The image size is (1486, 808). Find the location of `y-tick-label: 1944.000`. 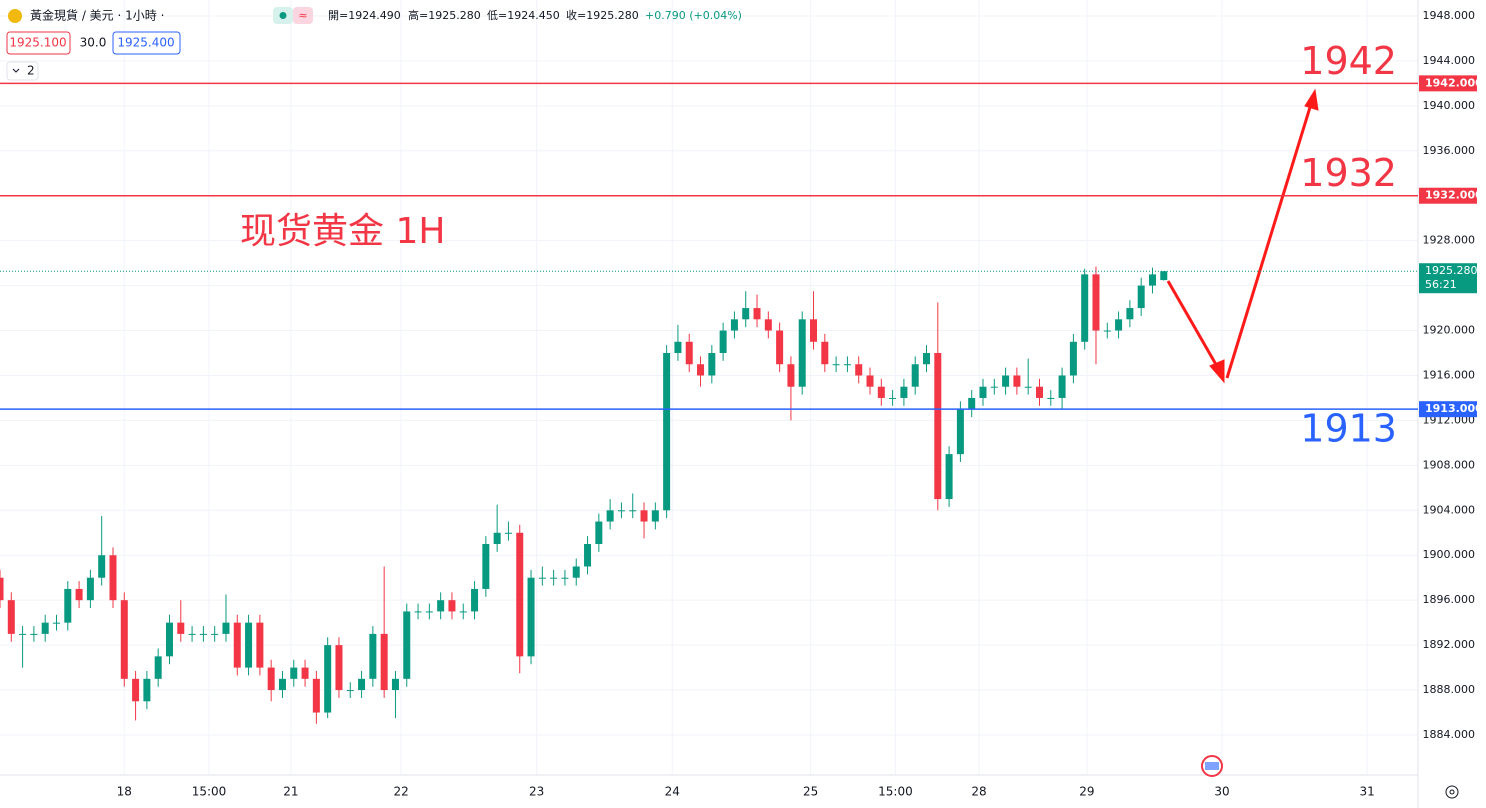

y-tick-label: 1944.000 is located at coordinates (1449, 60).